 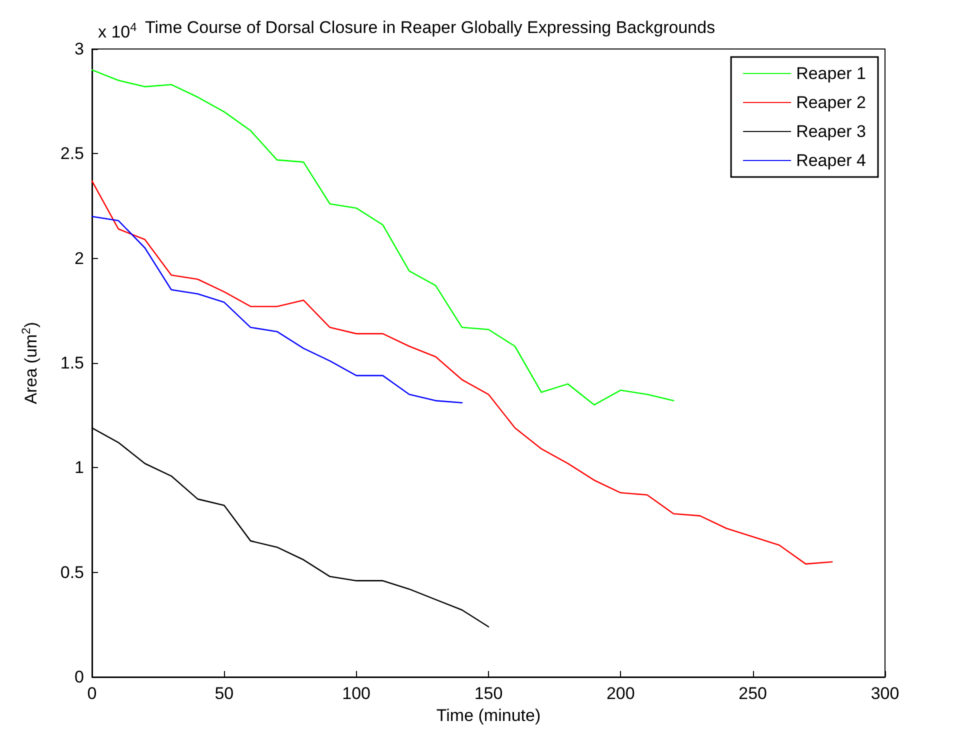 I want to click on y-axis-title: Area (um2), so click(x=29, y=363).